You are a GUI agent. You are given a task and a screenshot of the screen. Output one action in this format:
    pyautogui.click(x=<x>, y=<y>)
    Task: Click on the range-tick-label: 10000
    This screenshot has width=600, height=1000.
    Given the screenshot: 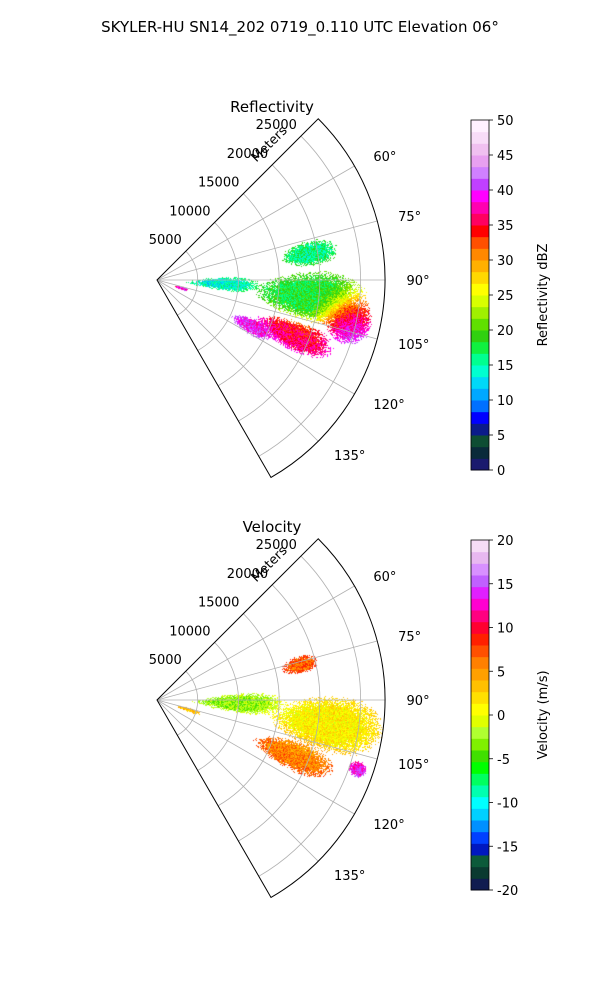 What is the action you would take?
    pyautogui.click(x=189, y=631)
    